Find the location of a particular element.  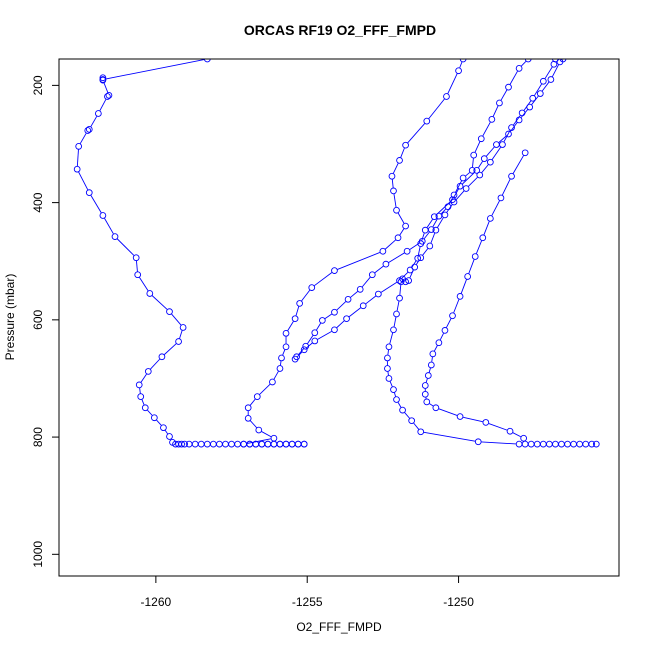

y-tick-label: 200 is located at coordinates (38, 85).